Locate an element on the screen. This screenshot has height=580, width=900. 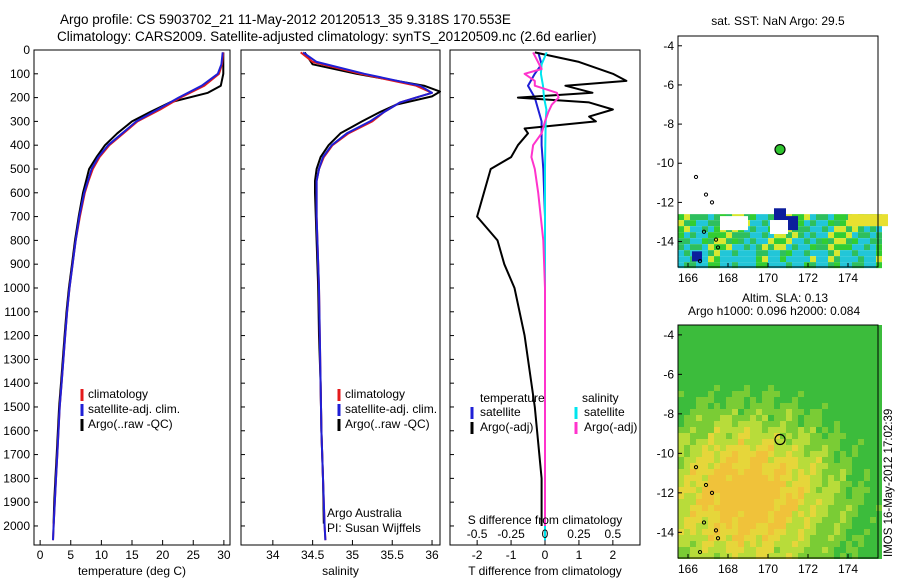
diff-legend-label-2: satellite is located at coordinates (604, 412).